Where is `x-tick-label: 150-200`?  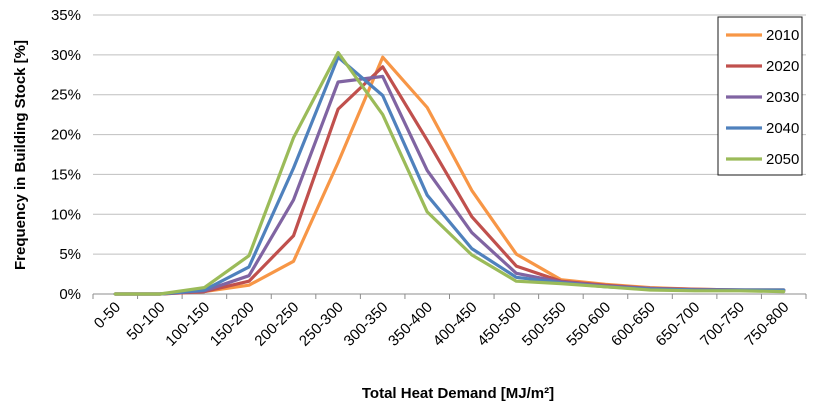
x-tick-label: 150-200 is located at coordinates (232, 324).